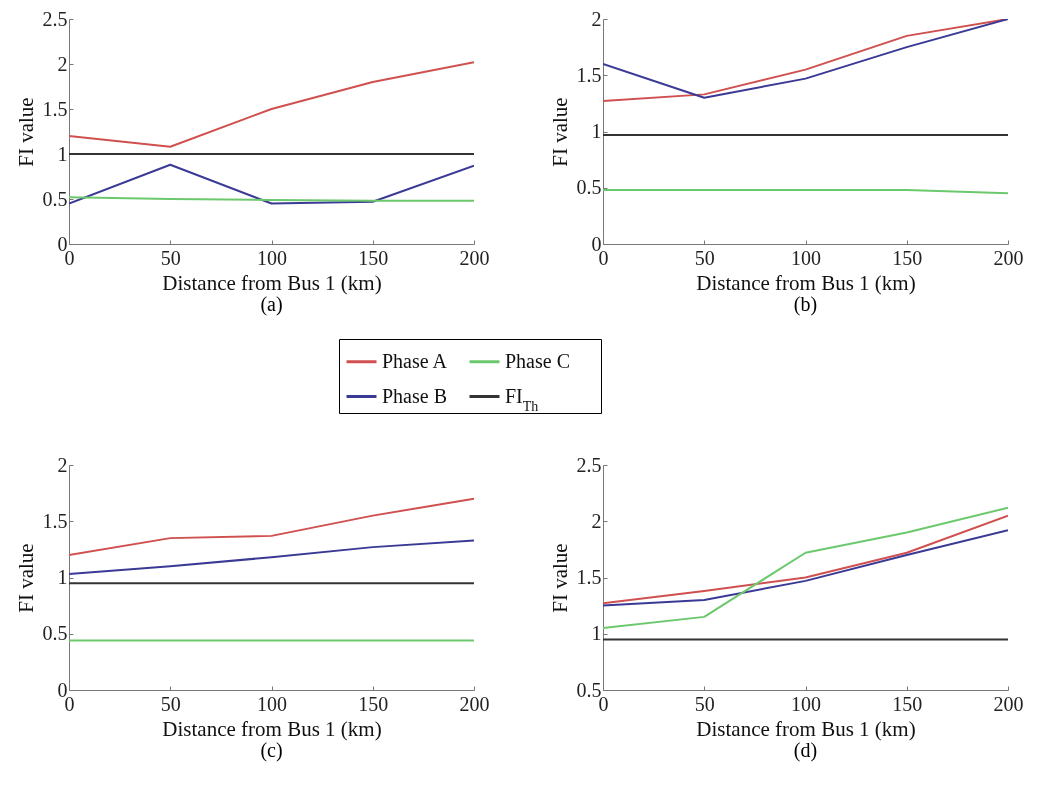 The width and height of the screenshot is (1063, 810). I want to click on legend-label: Phase A, so click(415, 360).